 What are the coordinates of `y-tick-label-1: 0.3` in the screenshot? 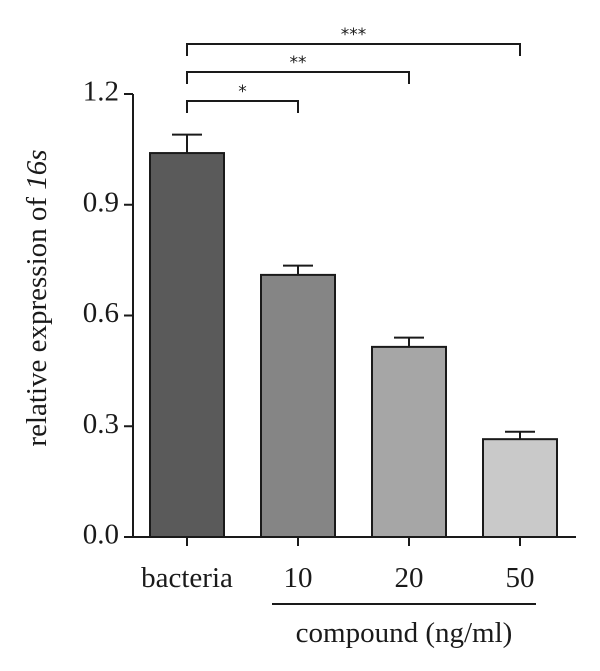 It's located at (101, 424).